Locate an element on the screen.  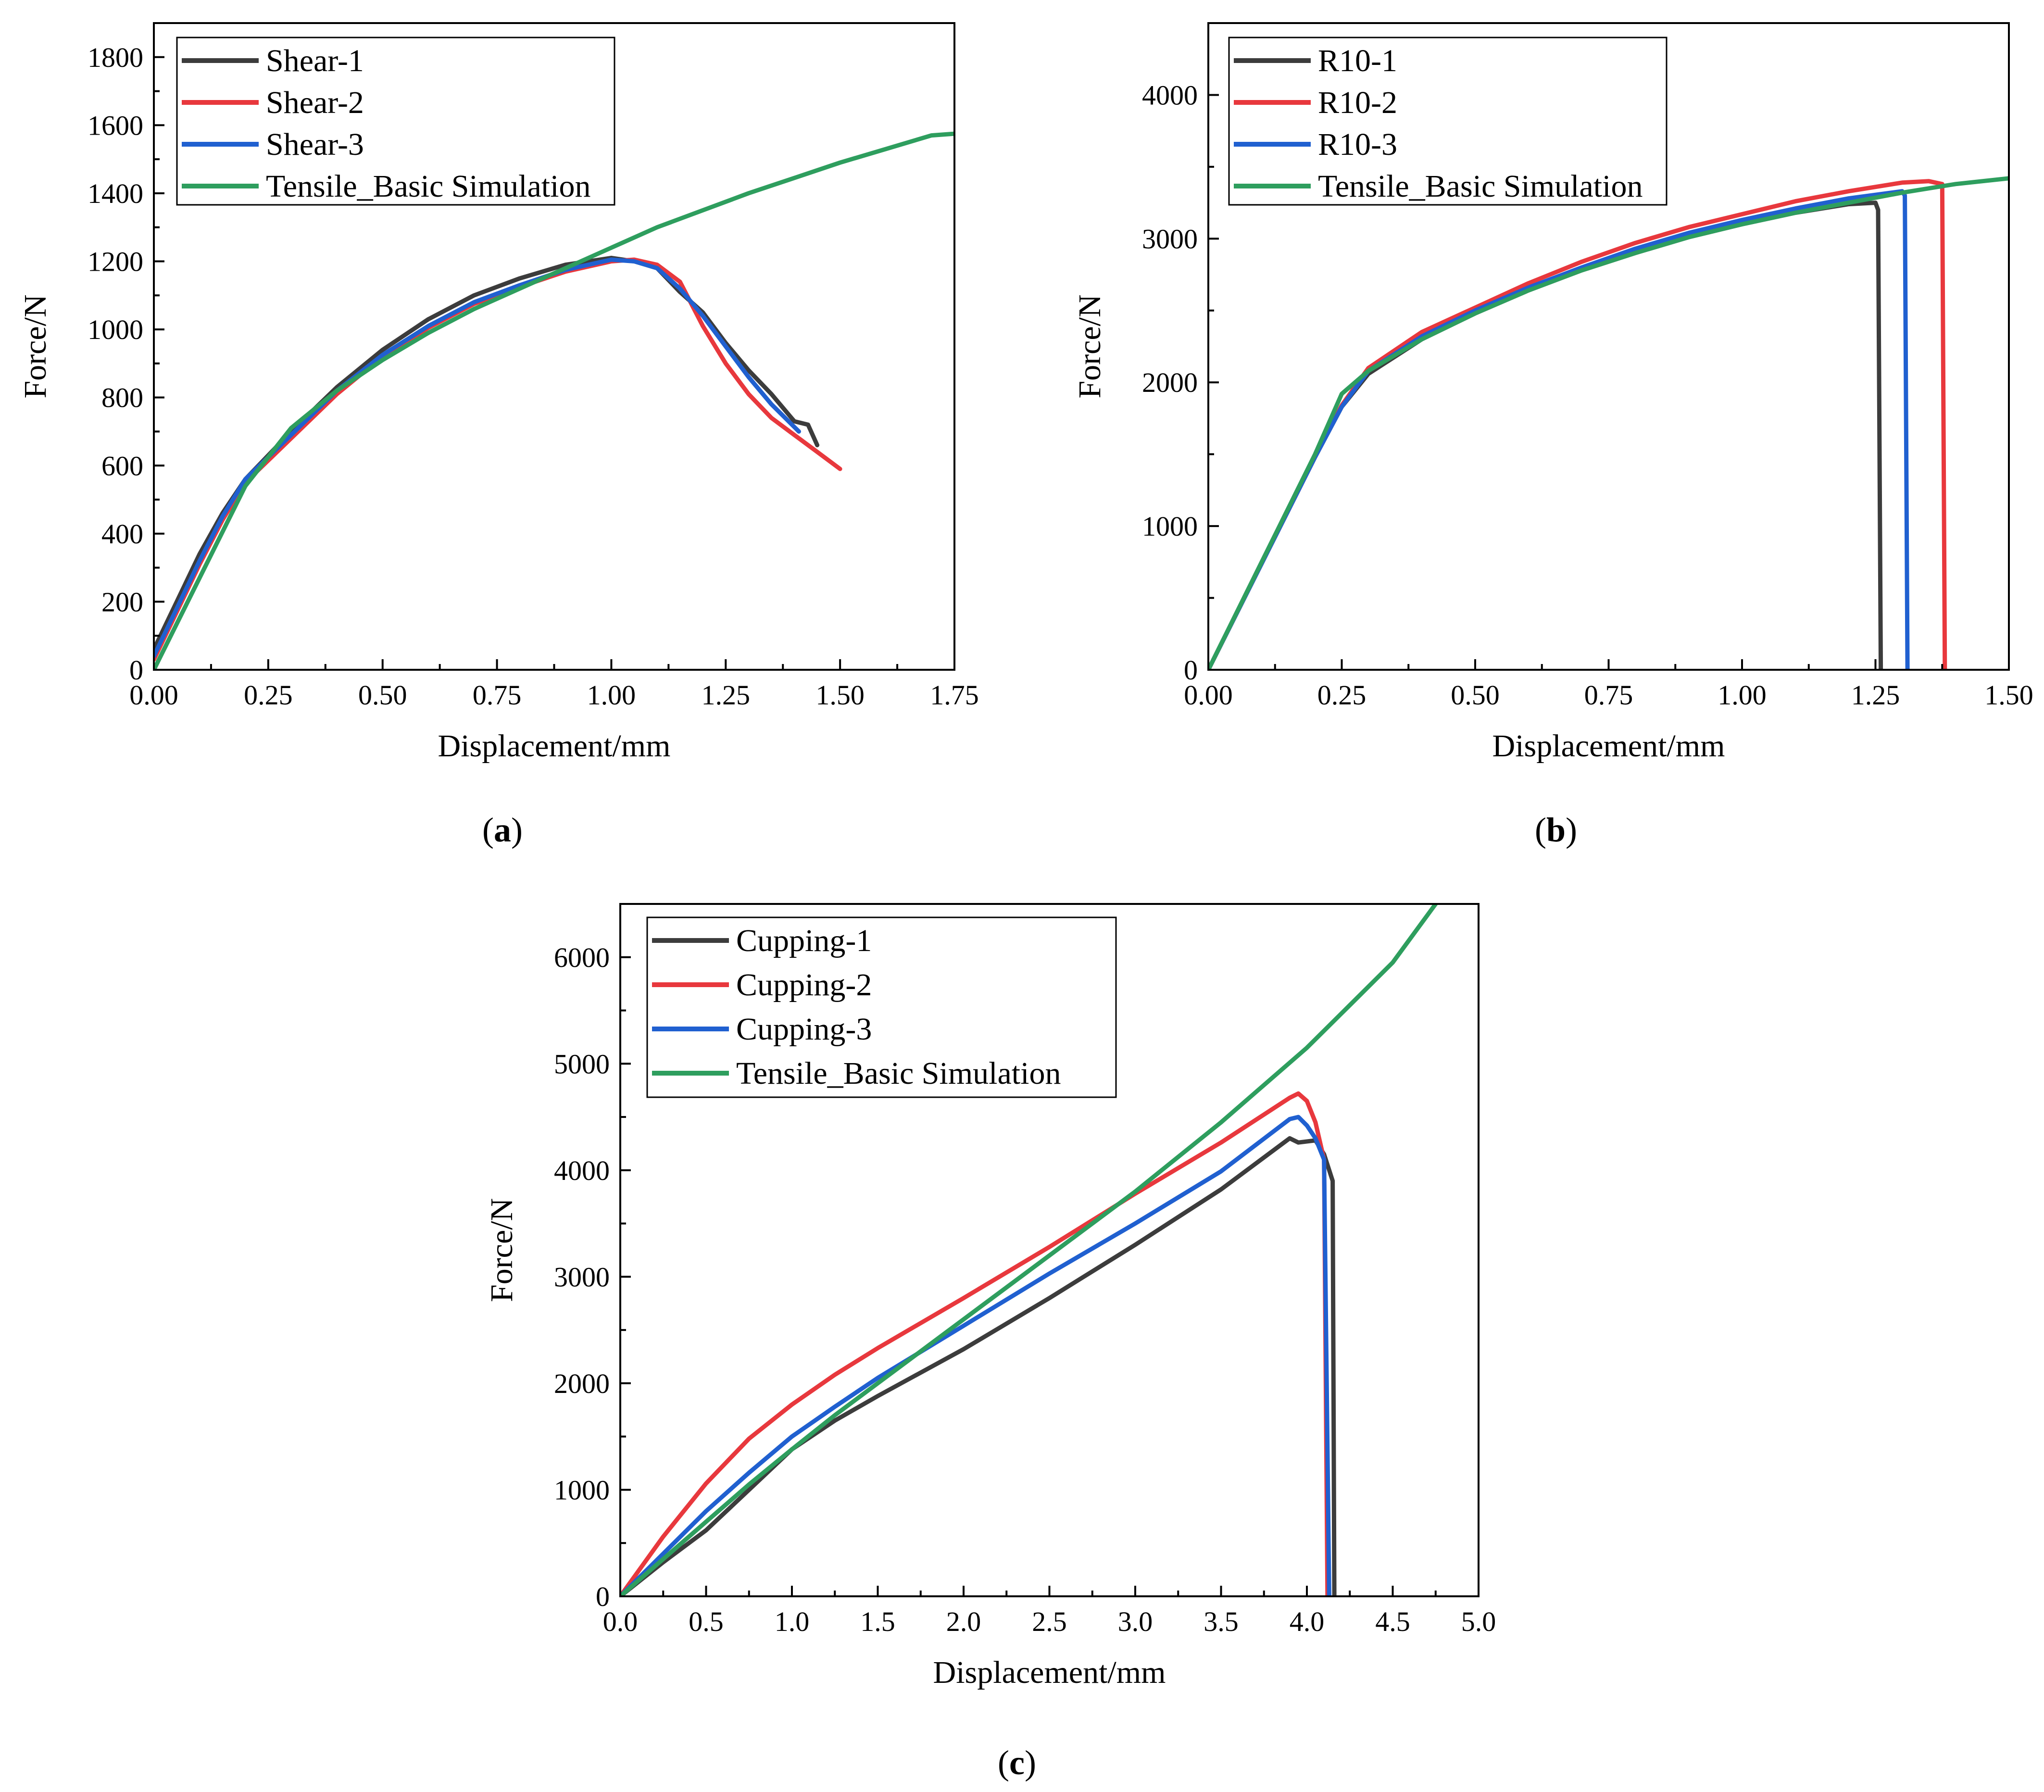
x-tick-label: 4.0 is located at coordinates (1307, 1622).